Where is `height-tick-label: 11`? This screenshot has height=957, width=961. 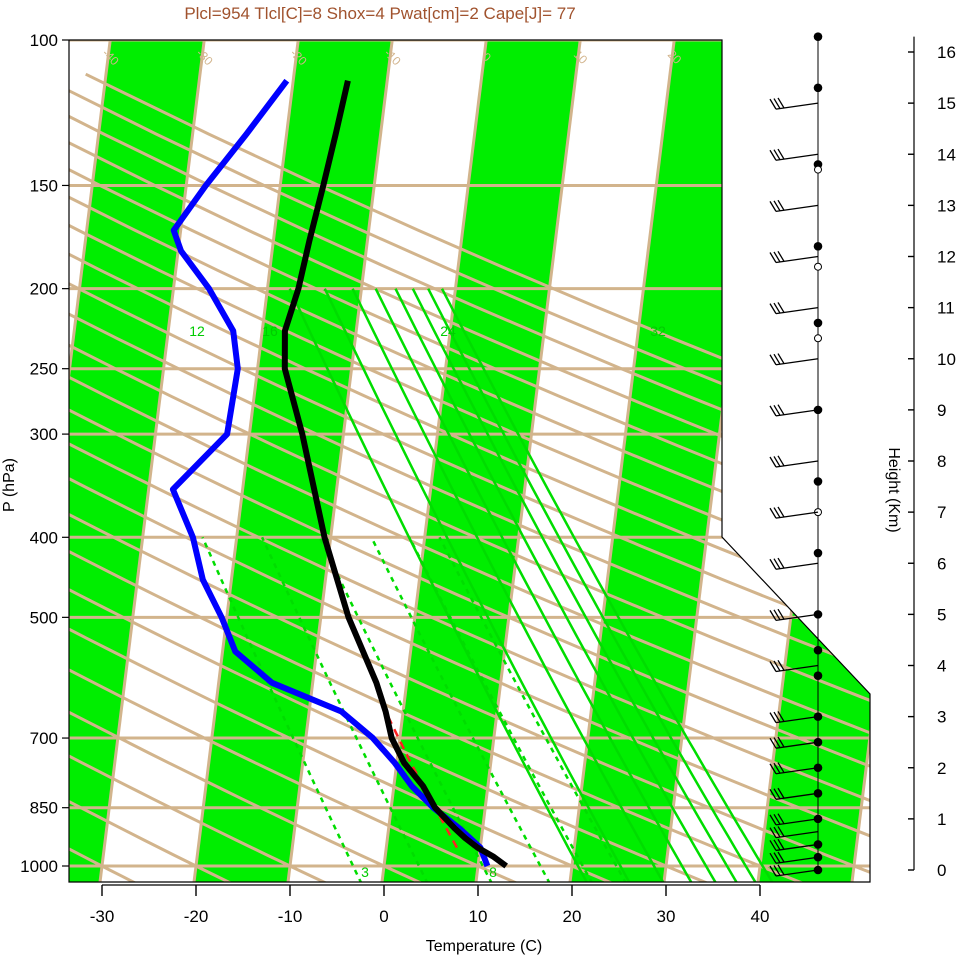
height-tick-label: 11 is located at coordinates (946, 308).